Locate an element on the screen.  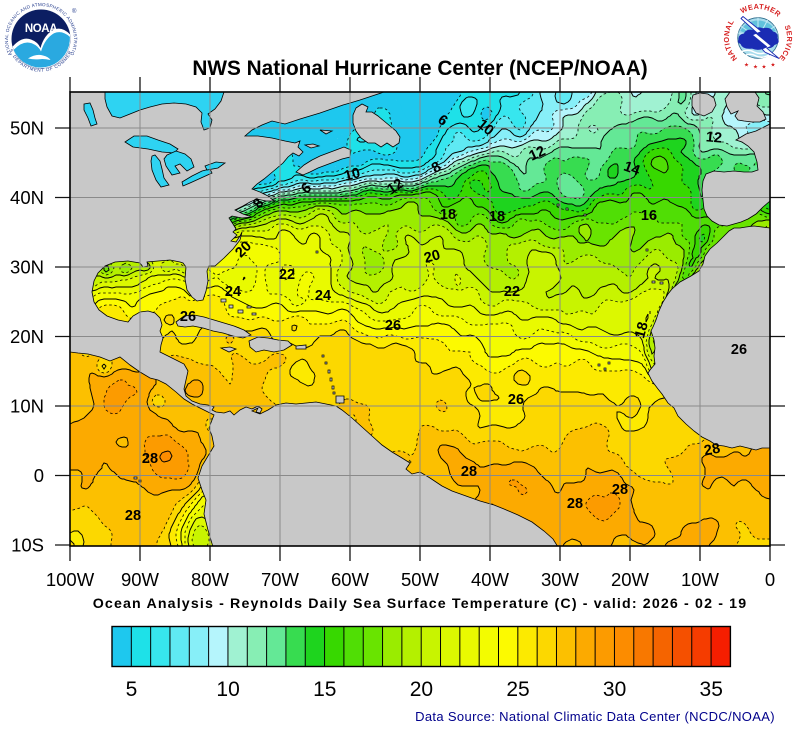
svg-text: NOAA is located at coordinates (41, 29).